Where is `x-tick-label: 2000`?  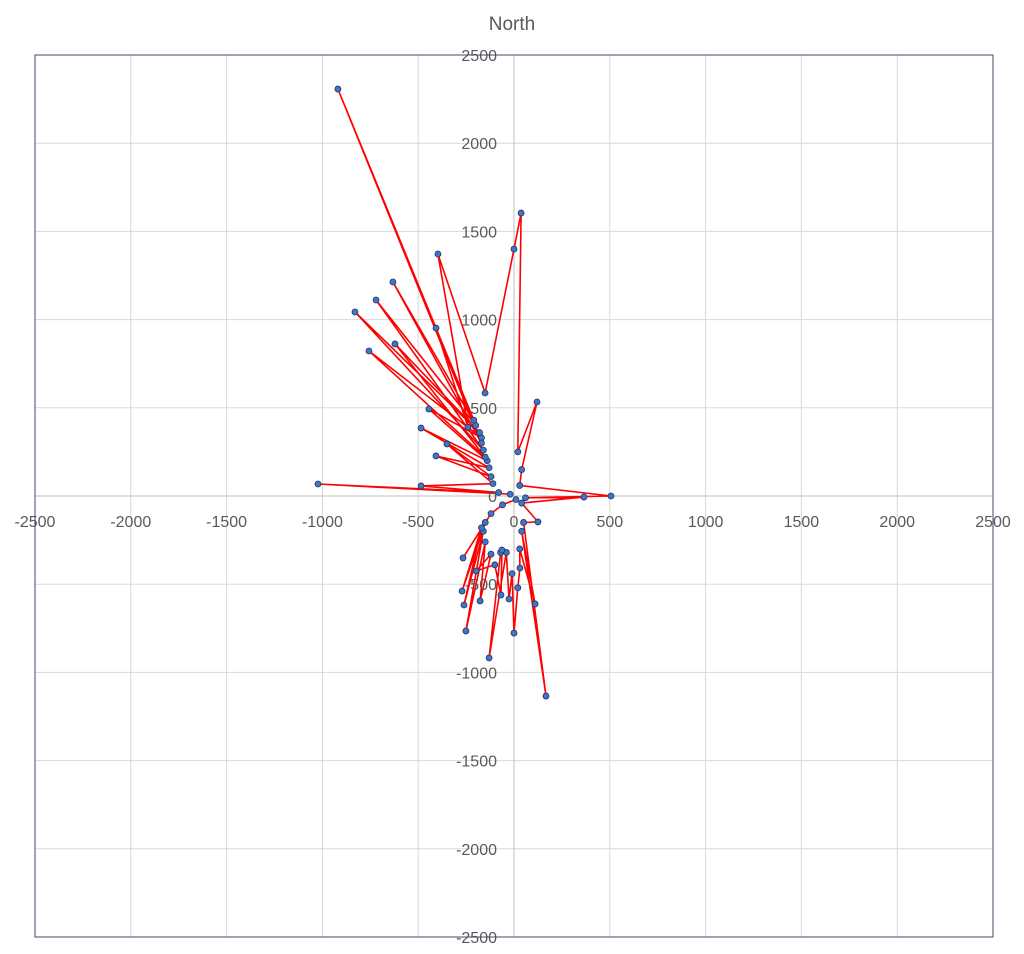 x-tick-label: 2000 is located at coordinates (897, 522).